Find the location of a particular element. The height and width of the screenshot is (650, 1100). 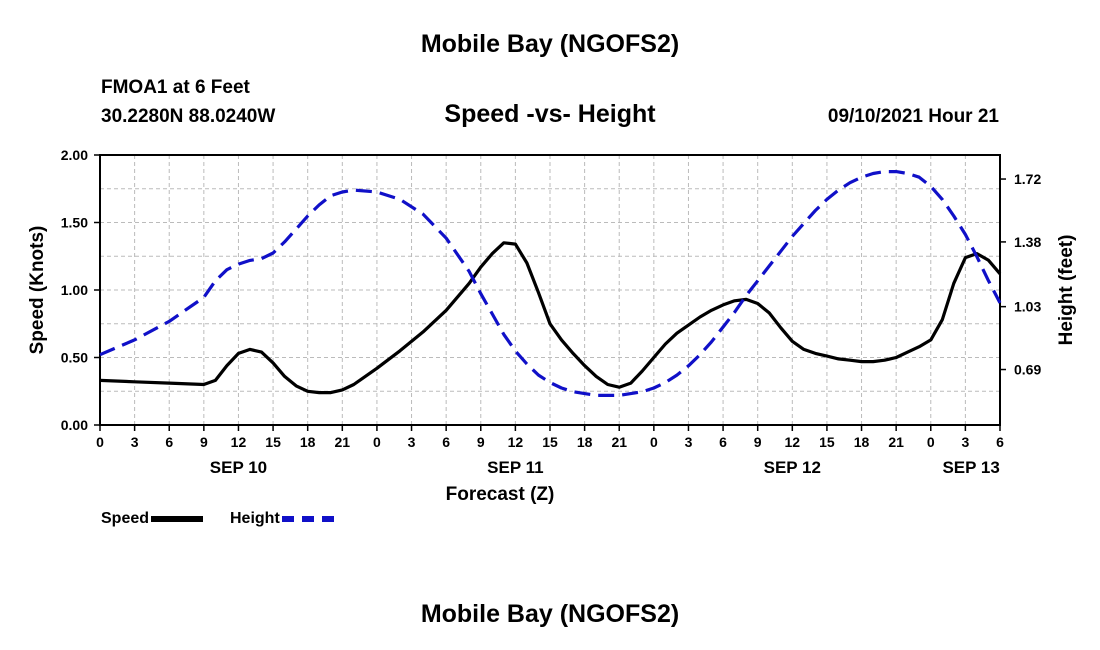

y-right-tick-label: 1.03 is located at coordinates (1027, 307).